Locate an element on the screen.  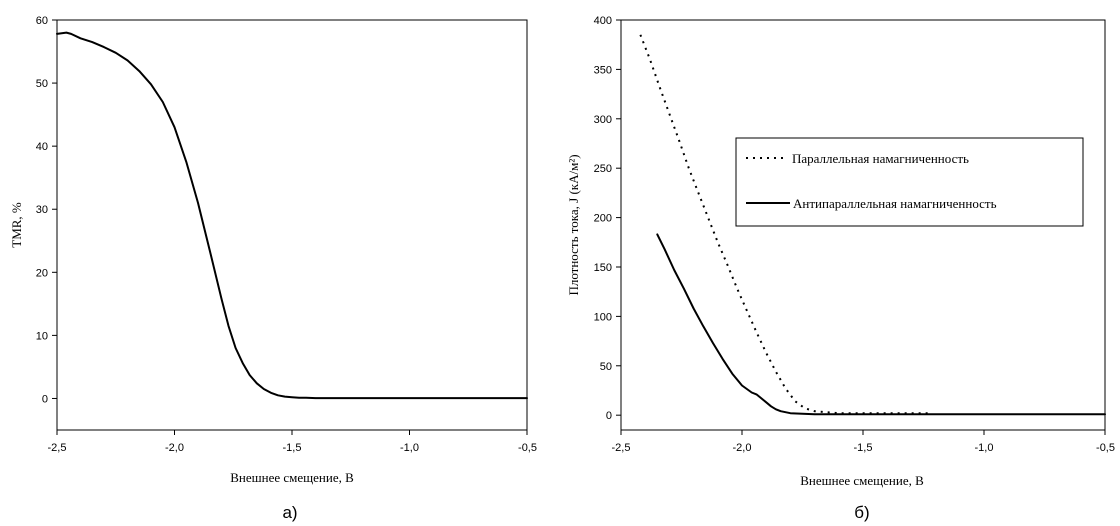
legend-entry-parallel: Параллельная намагниченность is located at coordinates (880, 158).